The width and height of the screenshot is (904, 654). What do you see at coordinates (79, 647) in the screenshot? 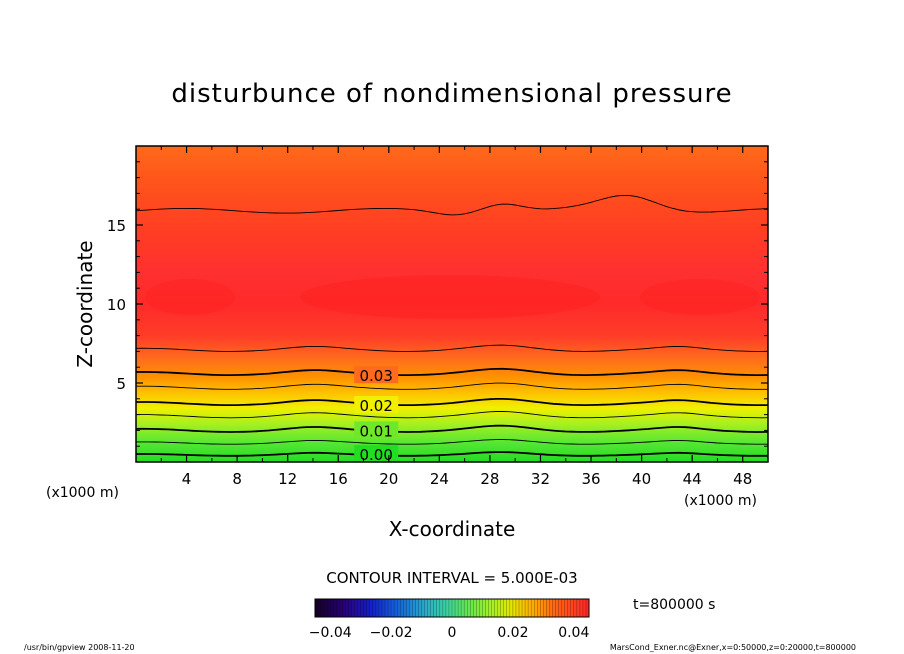
I see `footer-left: /usr/bin/gpview 2008-11-20` at bounding box center [79, 647].